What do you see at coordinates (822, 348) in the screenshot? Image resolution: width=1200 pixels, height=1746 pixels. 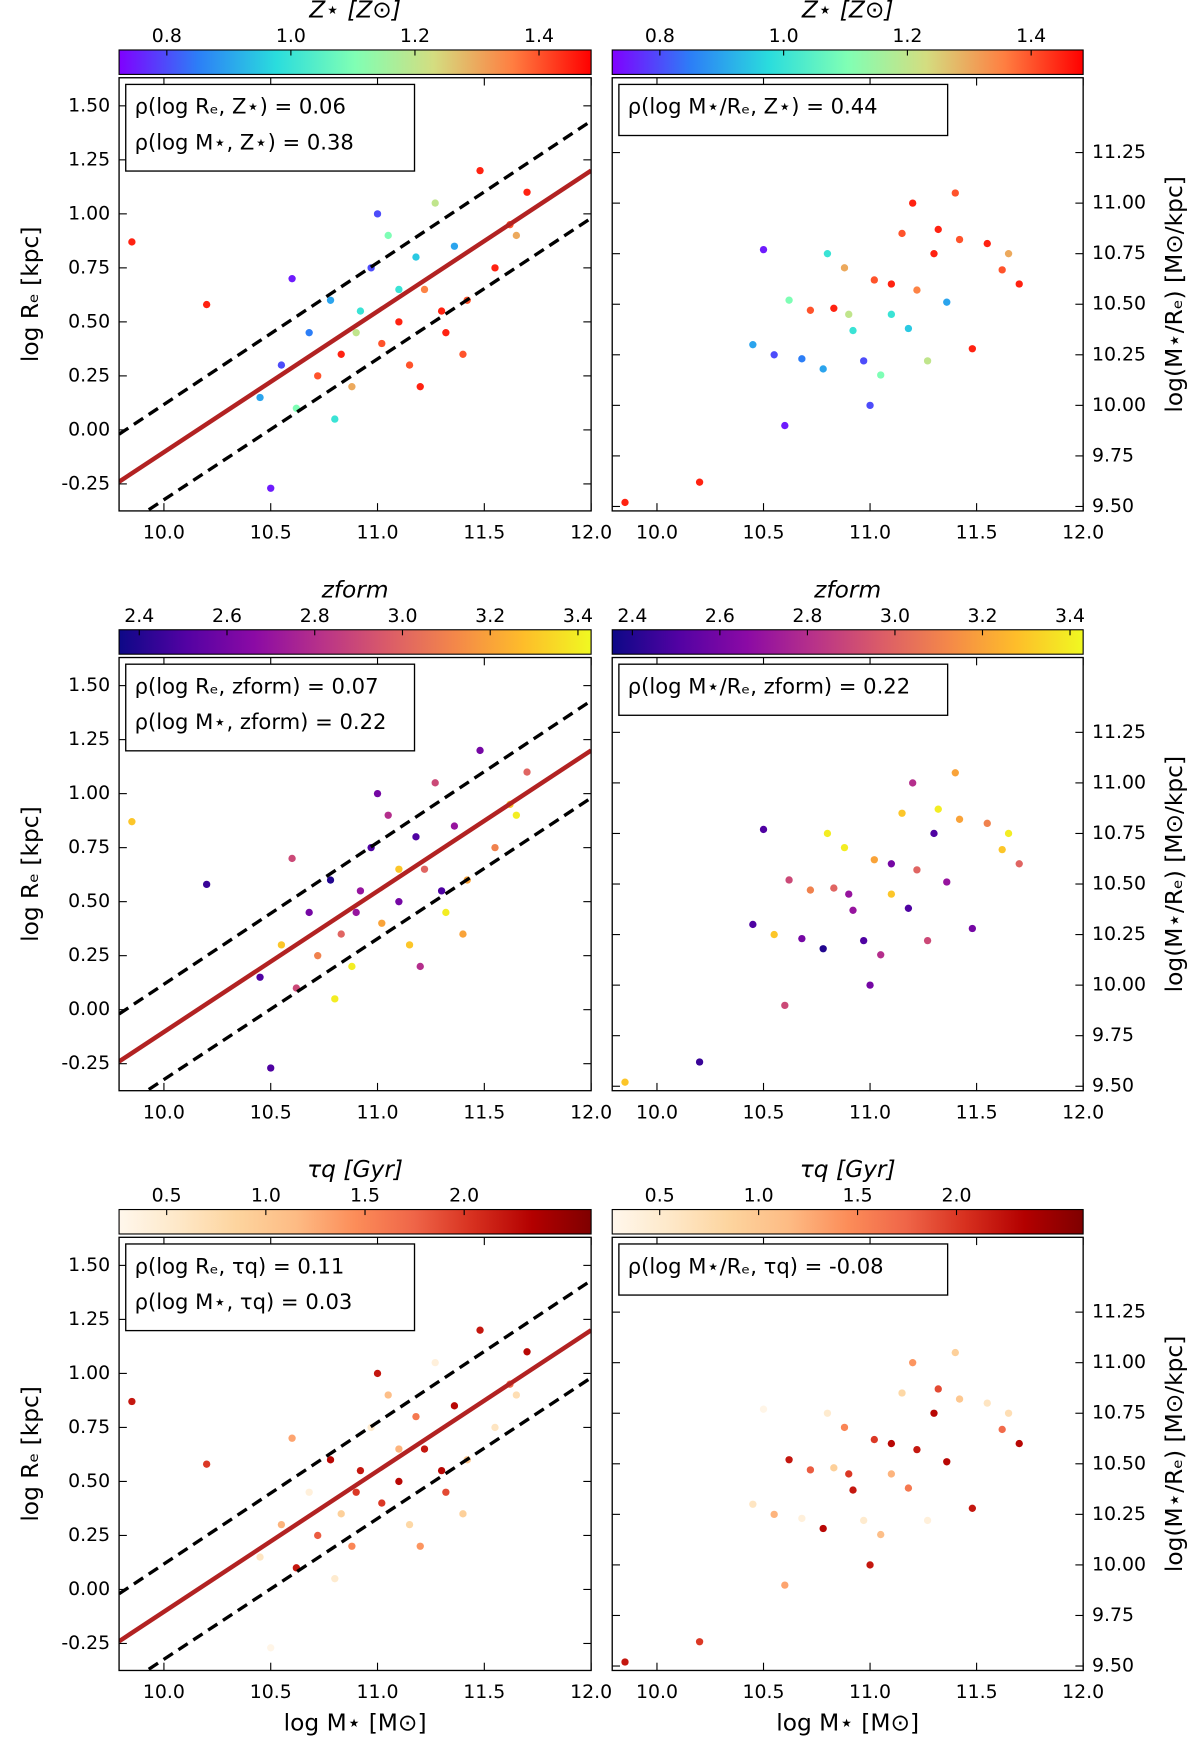 I see `plot-area` at bounding box center [822, 348].